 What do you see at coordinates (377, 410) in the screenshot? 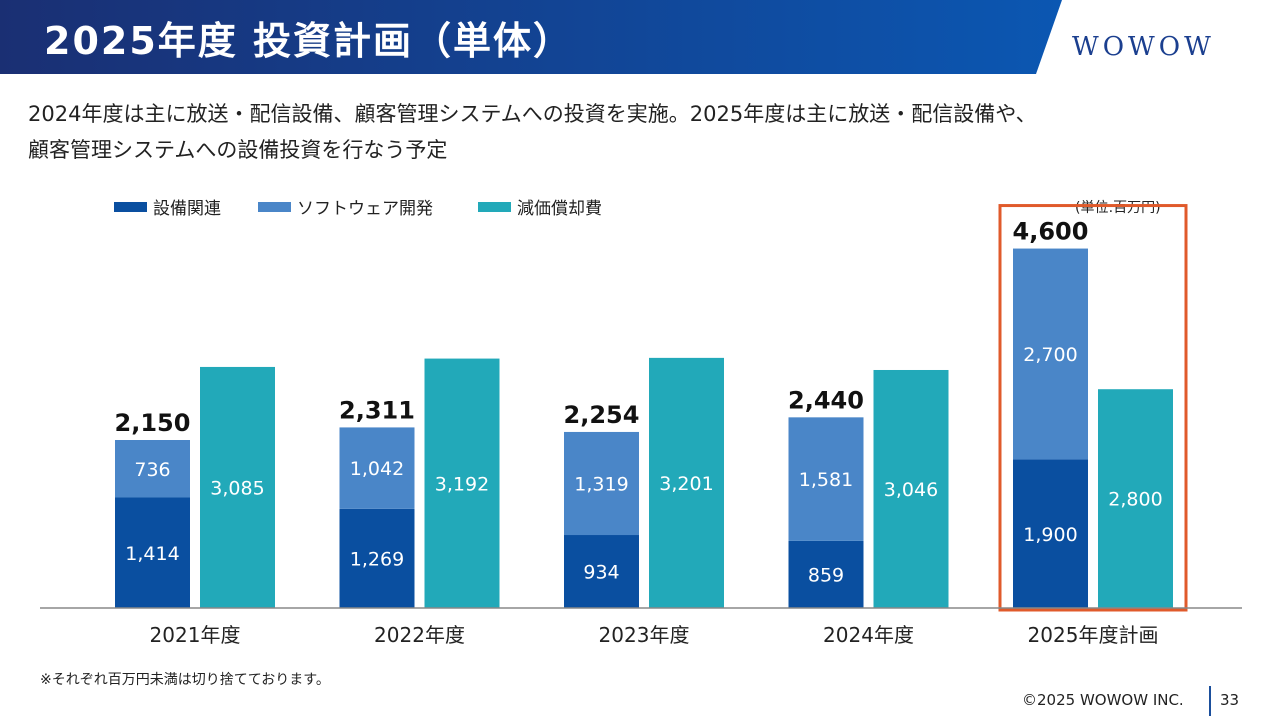
I see `total-label-1: 2,311` at bounding box center [377, 410].